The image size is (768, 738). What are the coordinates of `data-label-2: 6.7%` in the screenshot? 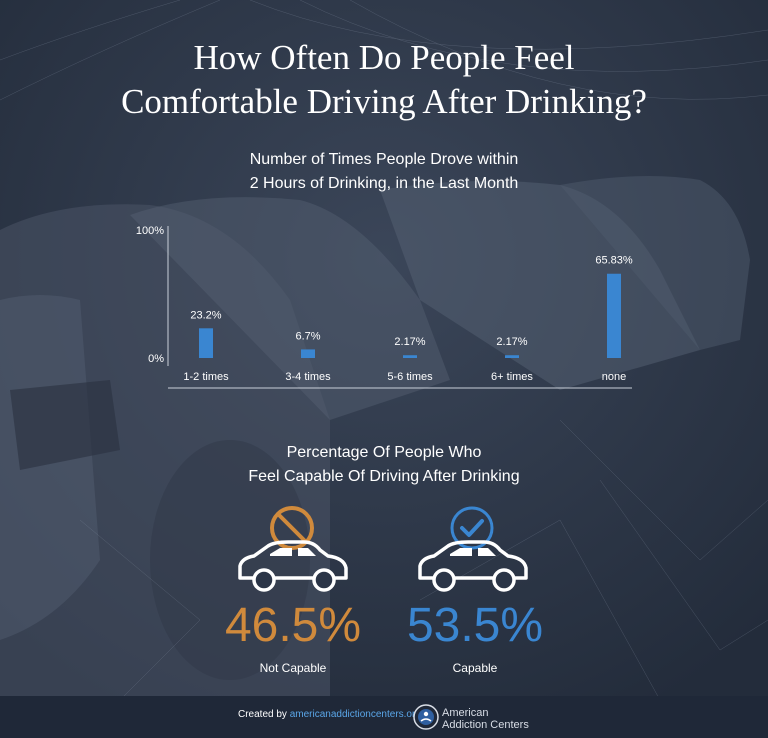 It's located at (307, 336).